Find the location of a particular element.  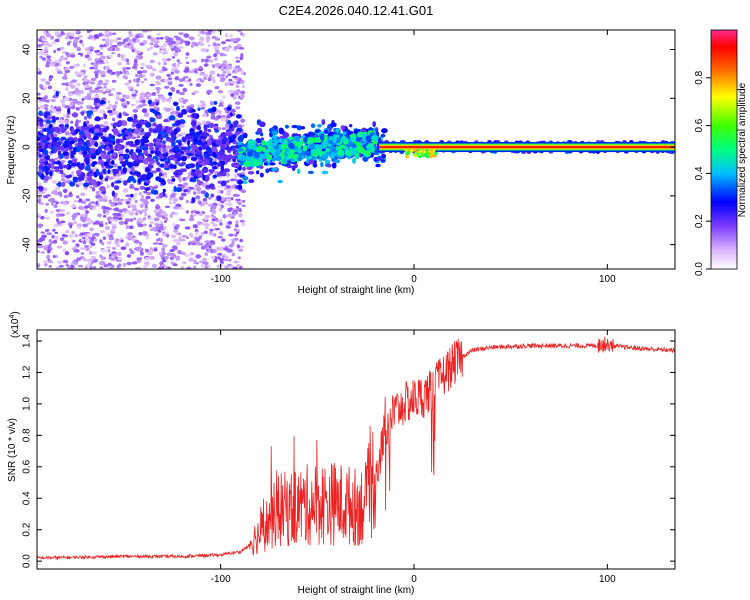

colorbar-tick-label: 0.0 is located at coordinates (699, 269).